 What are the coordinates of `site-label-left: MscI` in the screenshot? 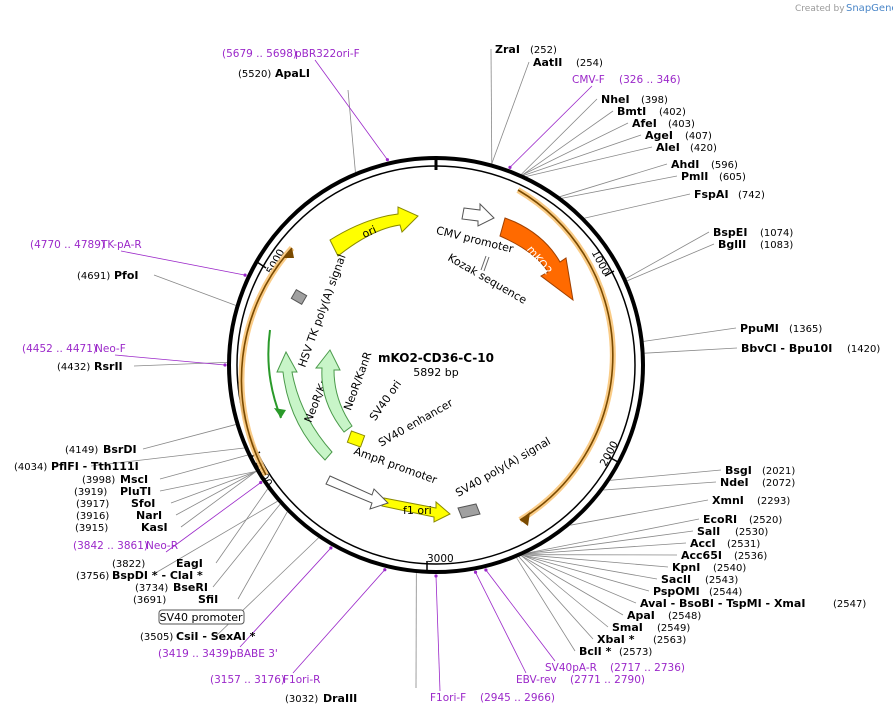 It's located at (134, 479).